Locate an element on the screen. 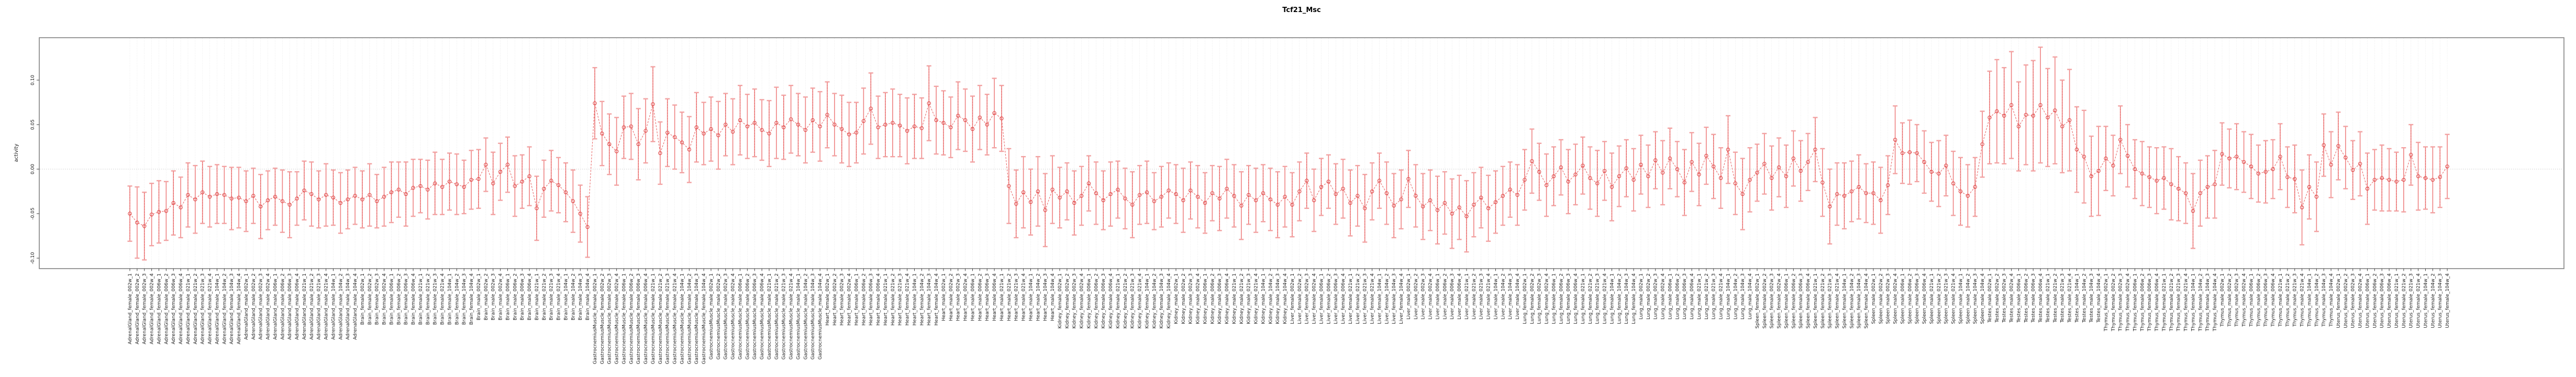 The height and width of the screenshot is (377, 2576). x-tick-label: Lung_female_002w_3 is located at coordinates (1539, 298).